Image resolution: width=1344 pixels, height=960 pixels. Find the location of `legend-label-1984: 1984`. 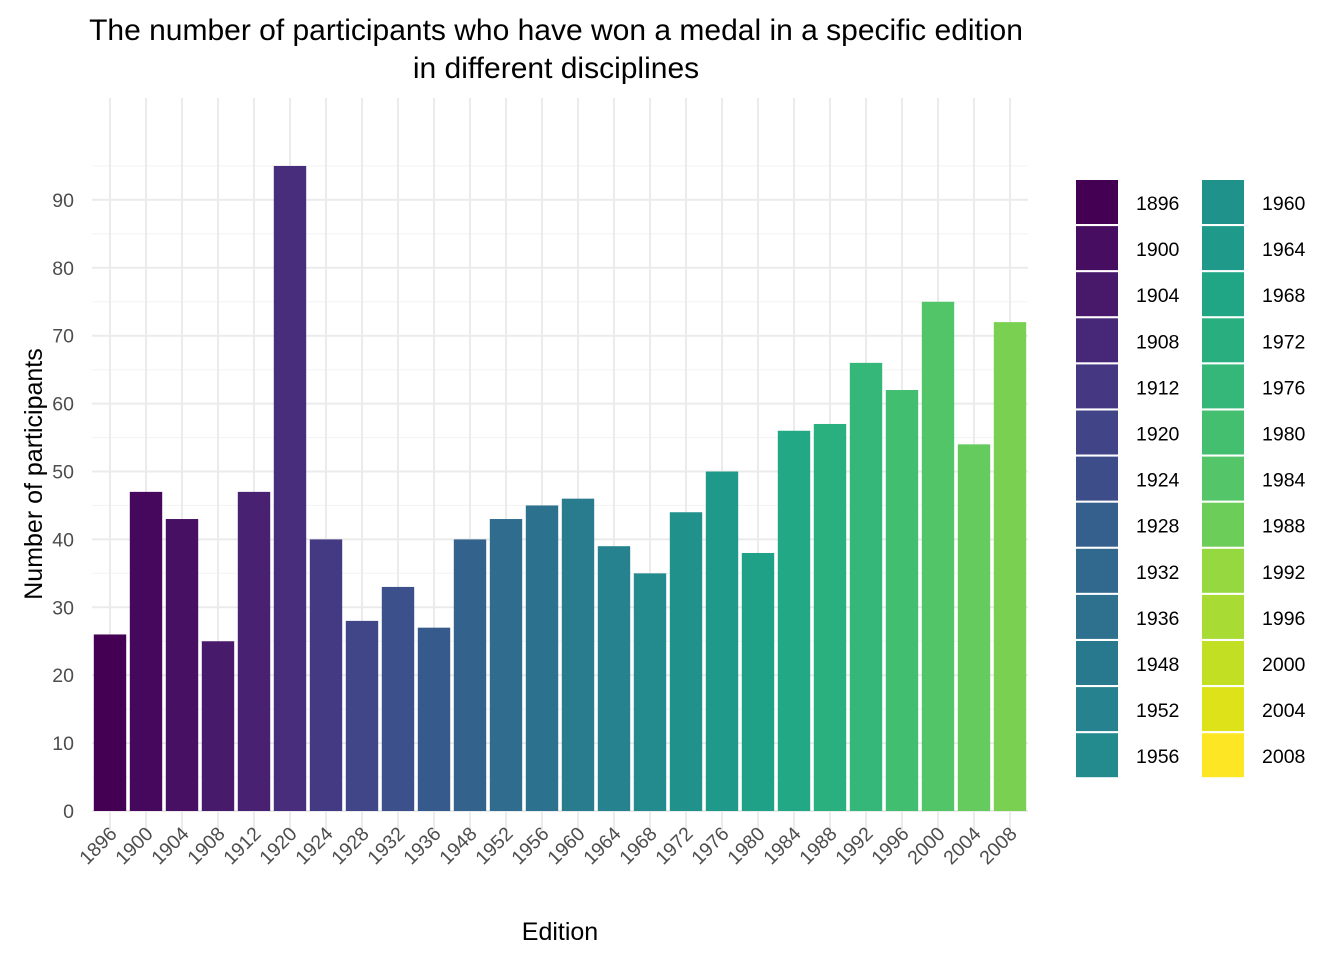

legend-label-1984: 1984 is located at coordinates (1284, 481).